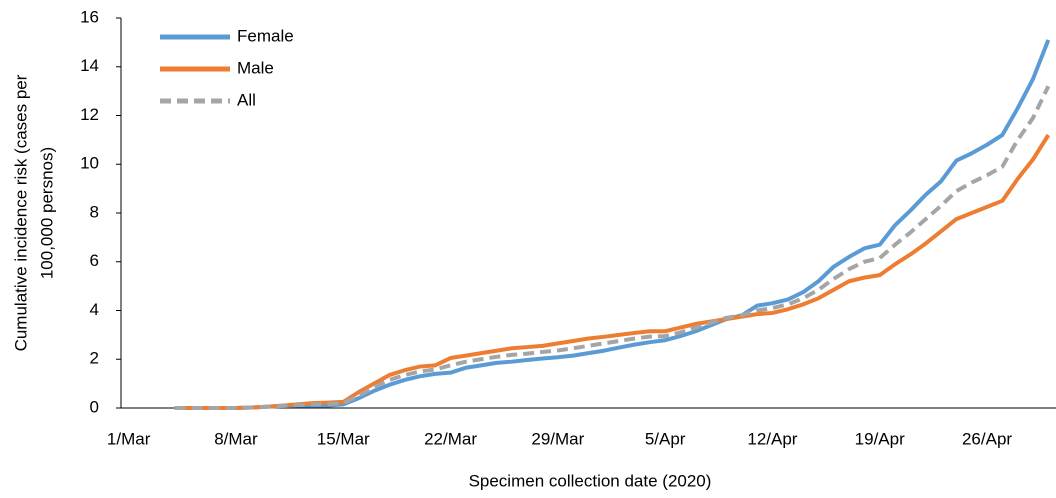  What do you see at coordinates (590, 480) in the screenshot?
I see `x-axis-title: Specimen collection date (2020)` at bounding box center [590, 480].